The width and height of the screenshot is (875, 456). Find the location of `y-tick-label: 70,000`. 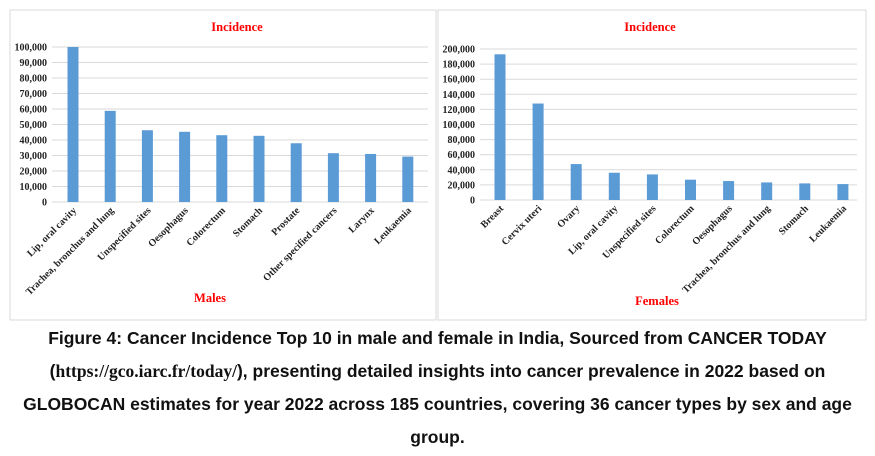

y-tick-label: 70,000 is located at coordinates (34, 94).